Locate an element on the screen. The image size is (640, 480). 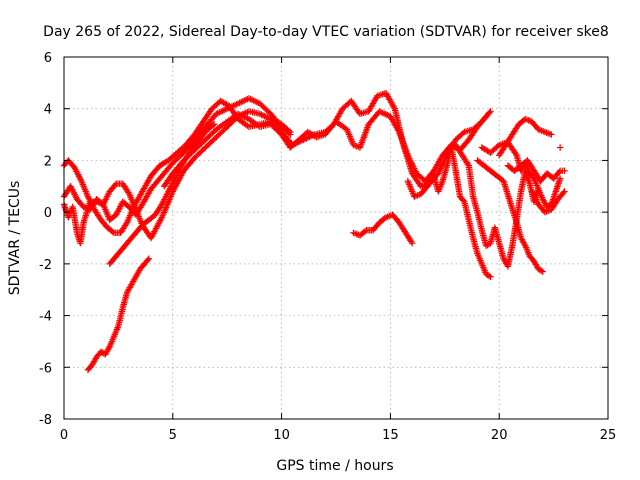
y-tick-labels: -8 -6 -4 -2 0 2 4 6 is located at coordinates (45, 239).